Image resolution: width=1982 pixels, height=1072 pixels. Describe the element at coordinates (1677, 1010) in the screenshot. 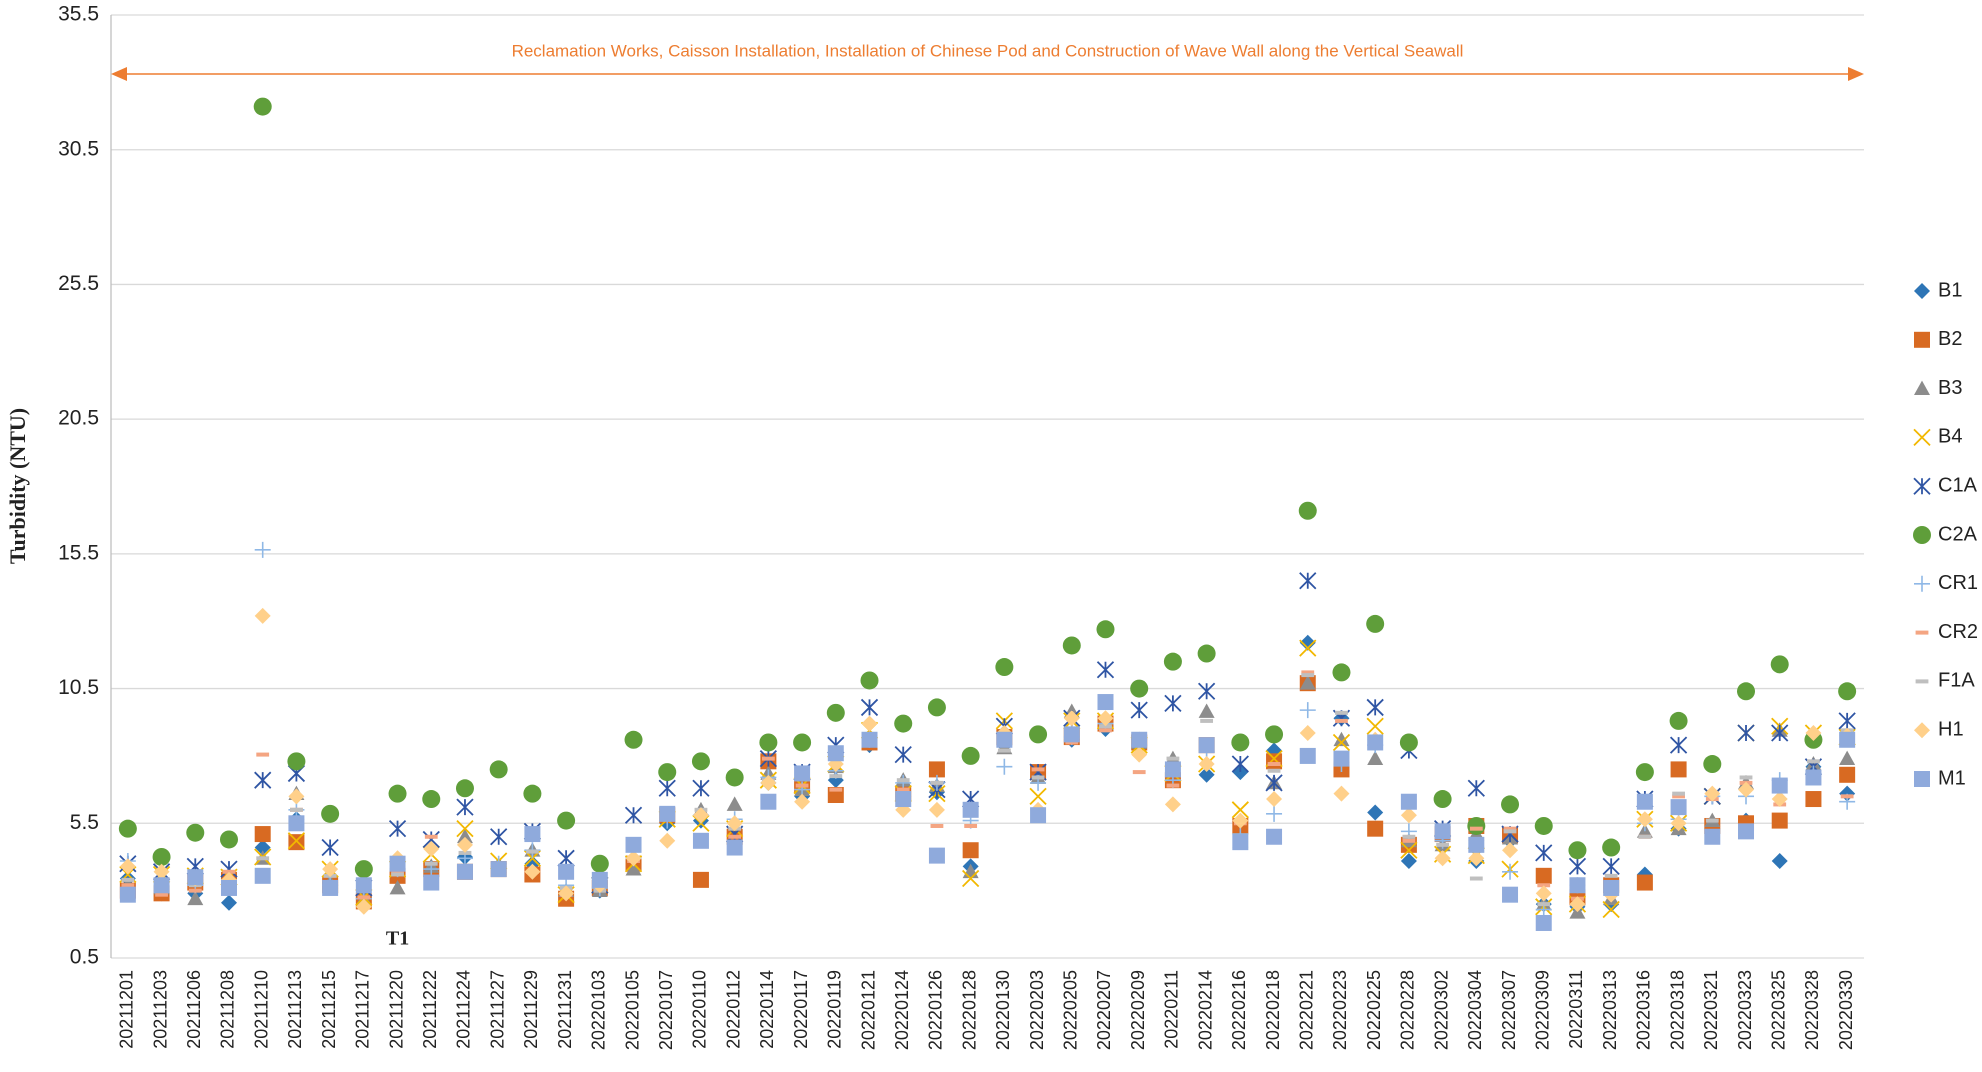

I see `x-tick-label: 20220318` at that location.